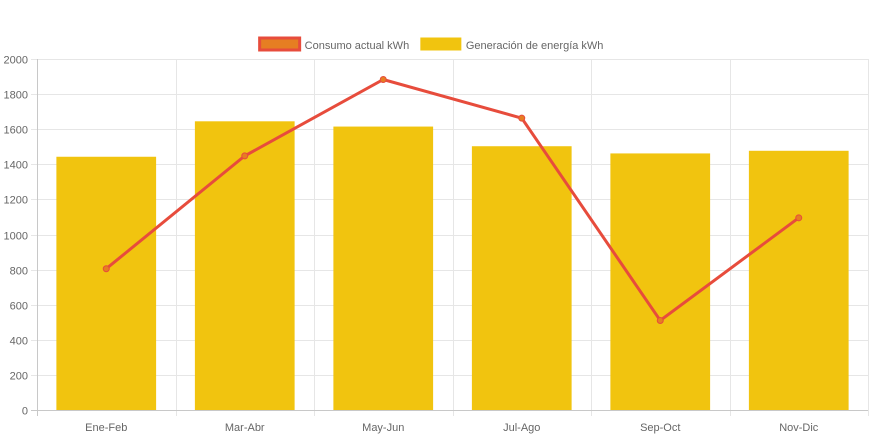 The height and width of the screenshot is (436, 873). What do you see at coordinates (106, 428) in the screenshot?
I see `x-tick-label: Ene-Feb` at bounding box center [106, 428].